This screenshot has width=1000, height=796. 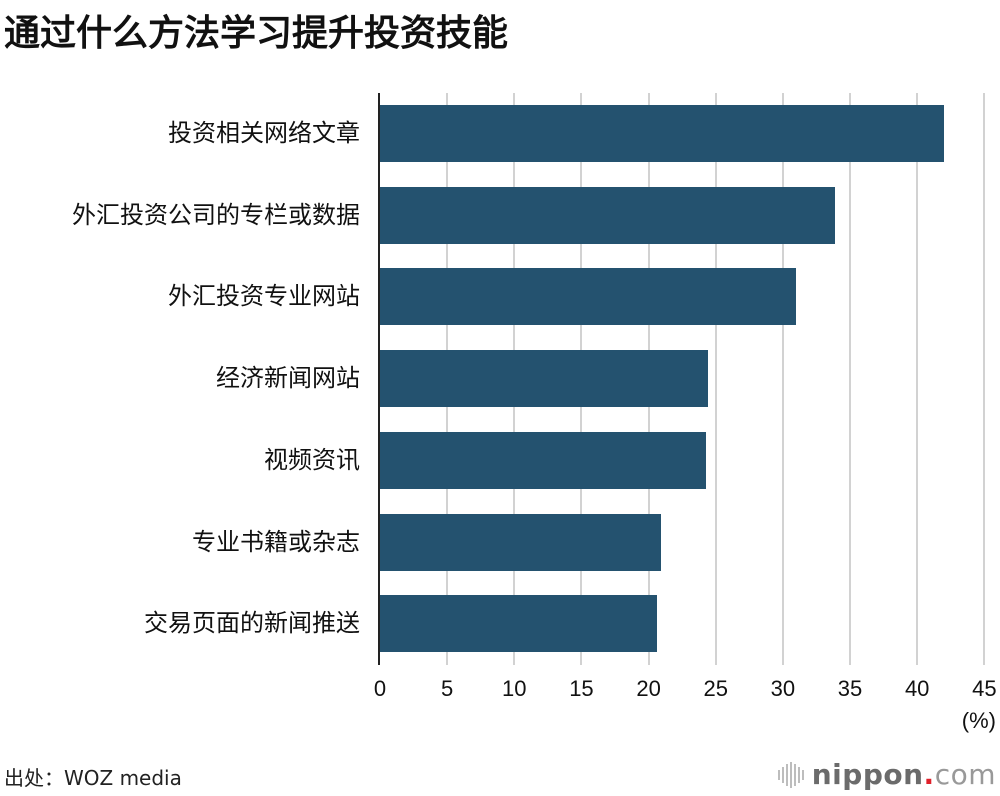 I want to click on x-tick-label: 35, so click(x=850, y=688).